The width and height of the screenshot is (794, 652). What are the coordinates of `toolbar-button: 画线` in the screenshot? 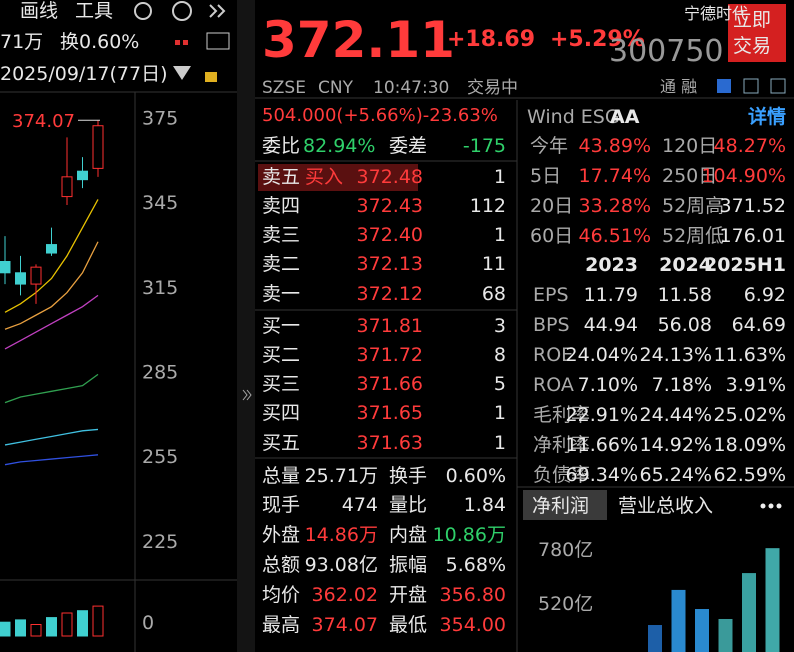 It's located at (39, 11).